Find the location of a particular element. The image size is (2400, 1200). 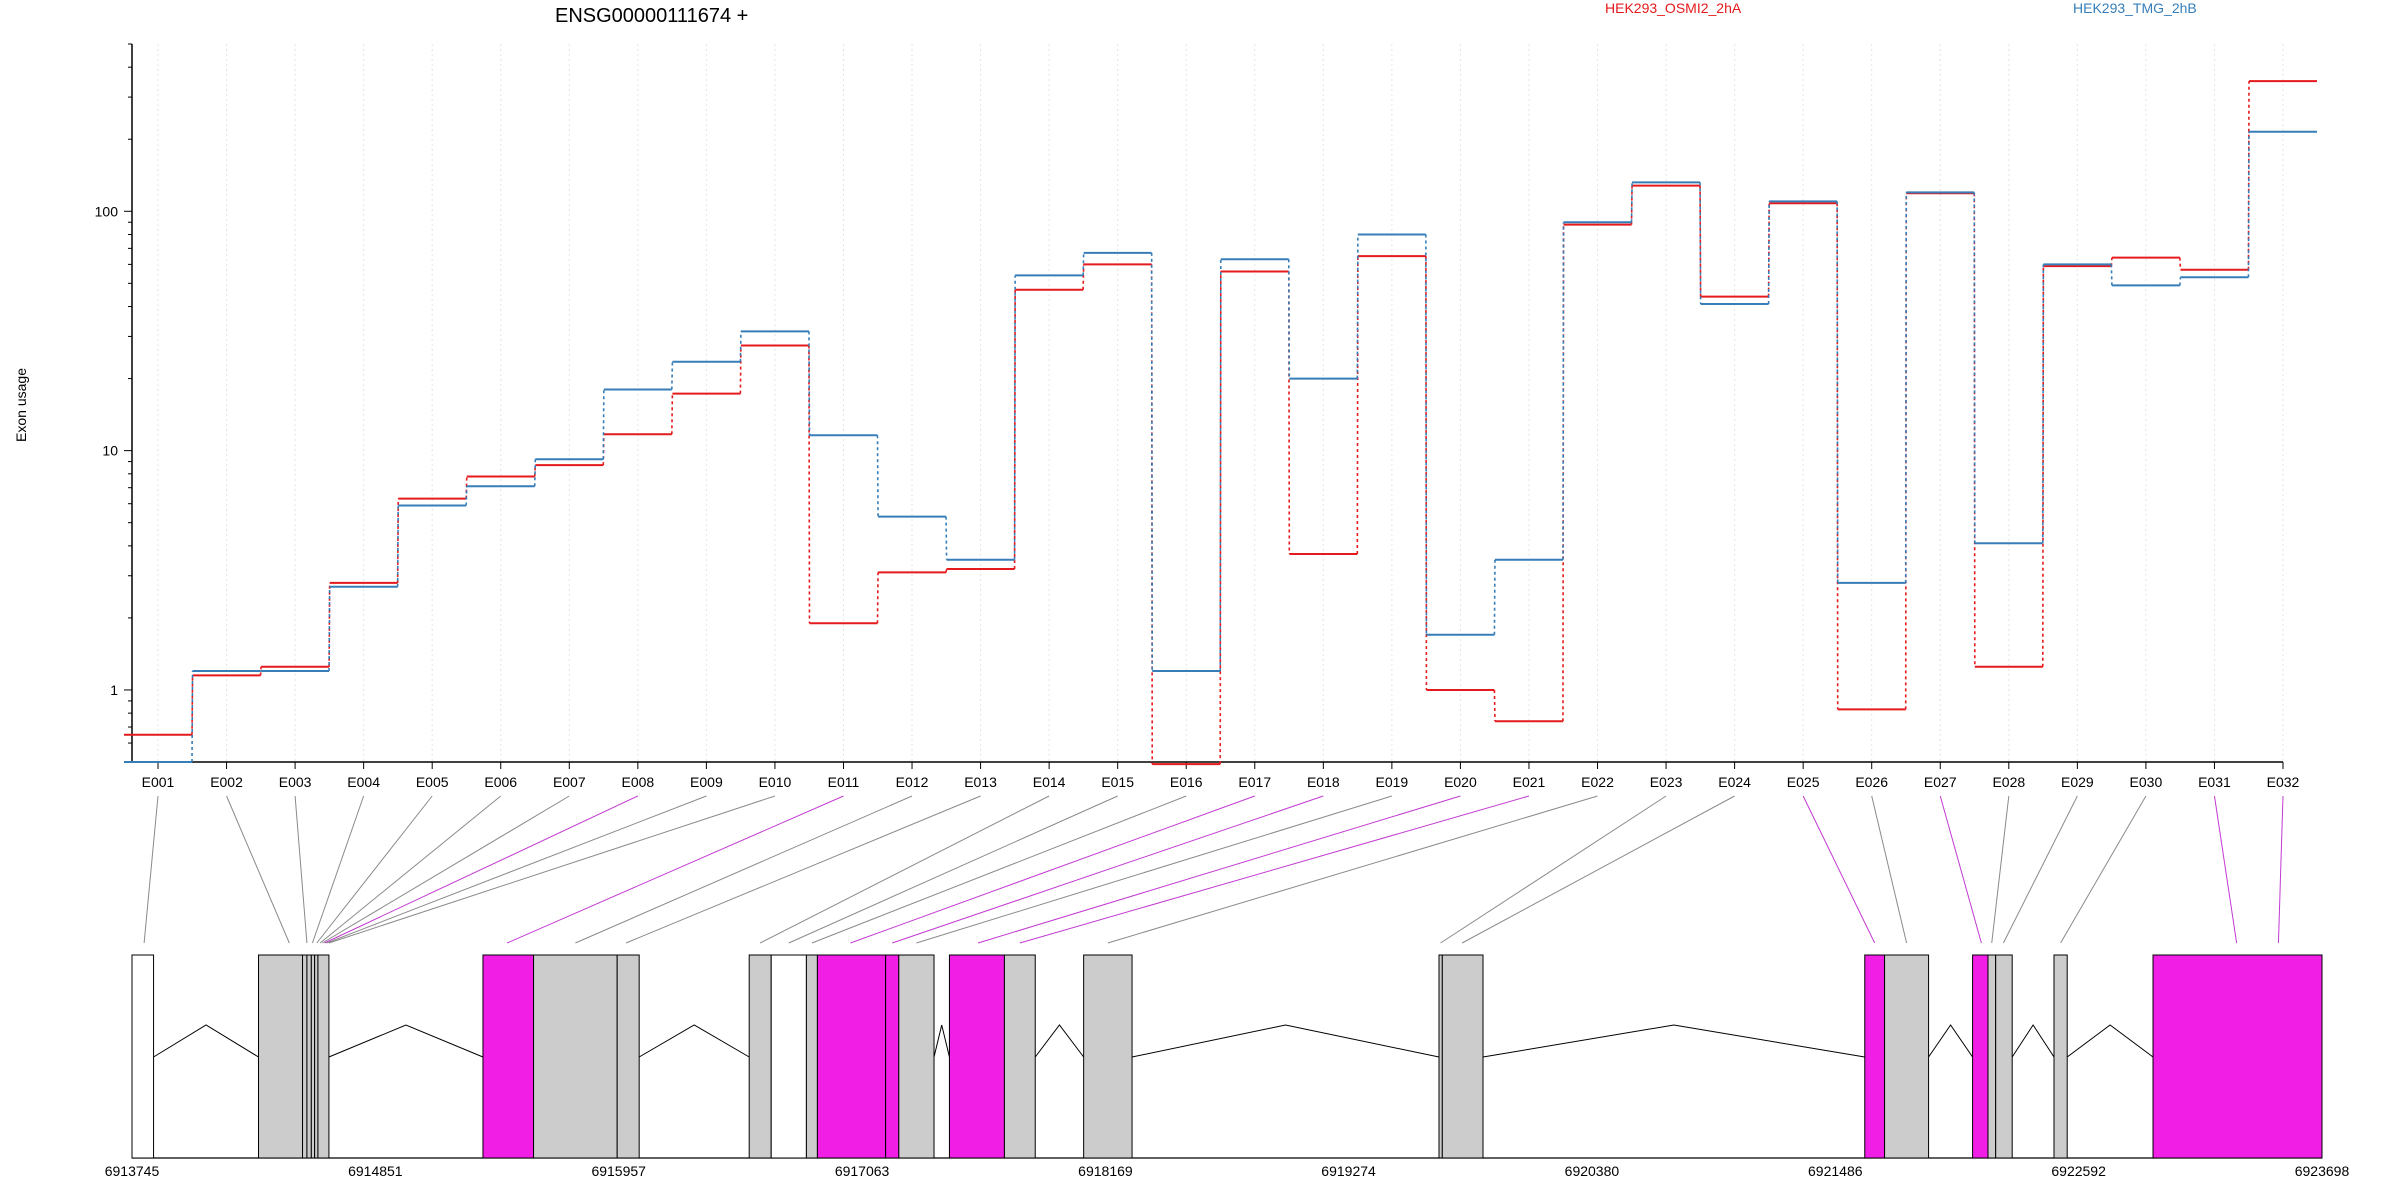

series-1-link-E031 is located at coordinates (2180, 281).